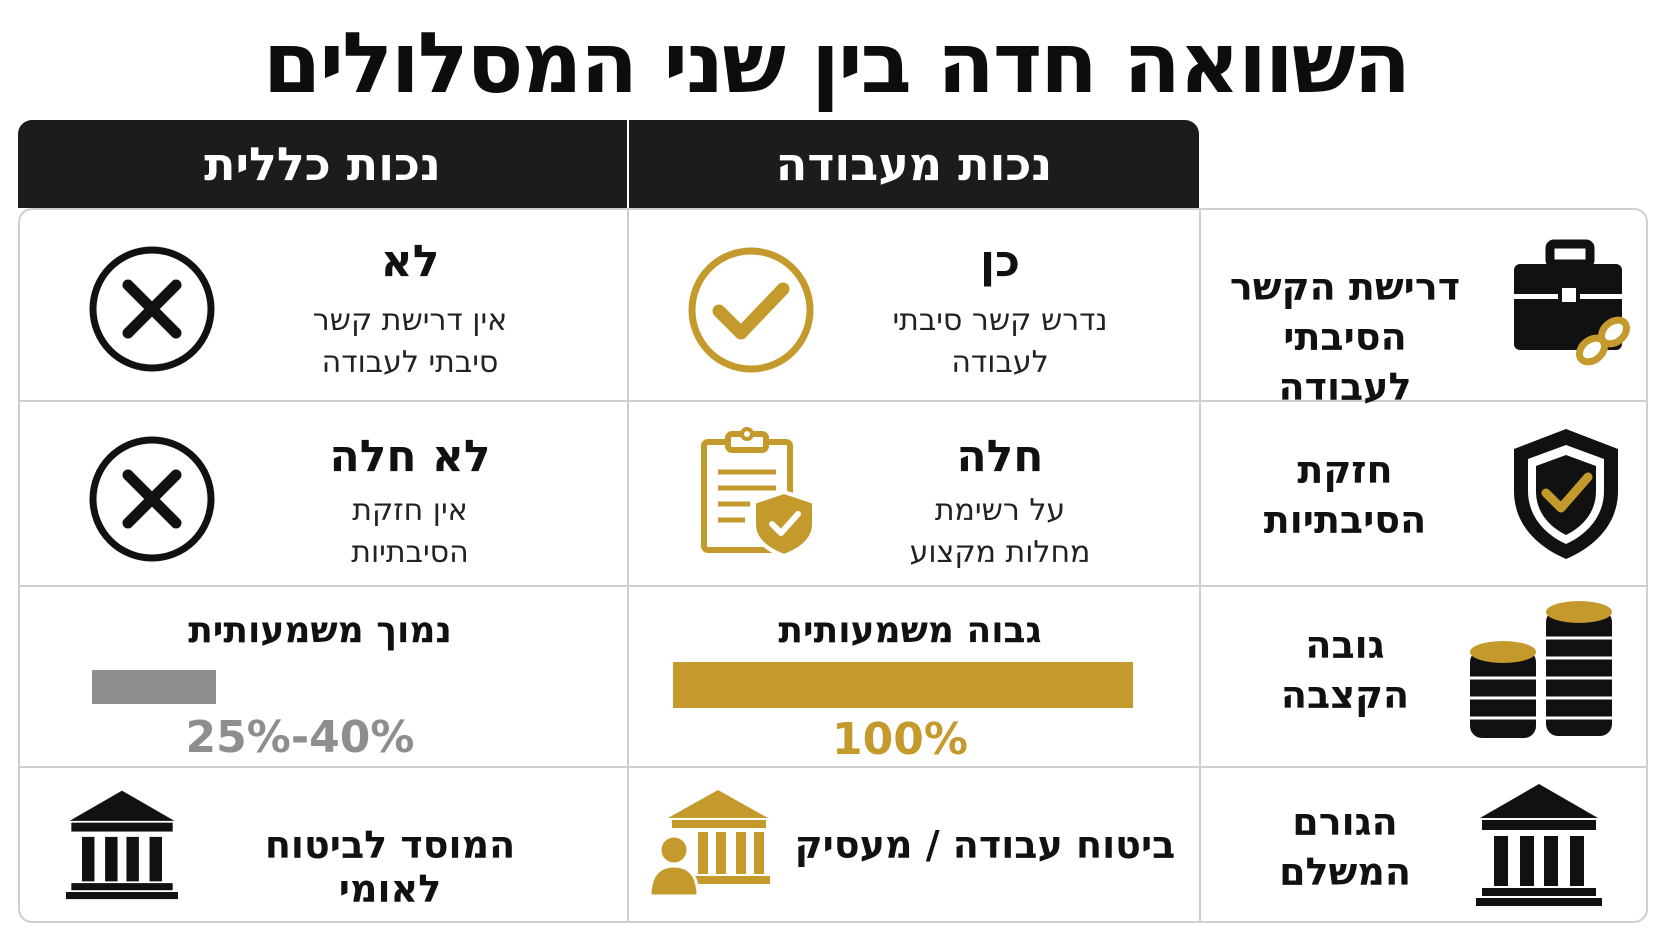 The width and height of the screenshot is (1672, 941). What do you see at coordinates (910, 630) in the screenshot?
I see `work-amount-label: גבוה משמעותית` at bounding box center [910, 630].